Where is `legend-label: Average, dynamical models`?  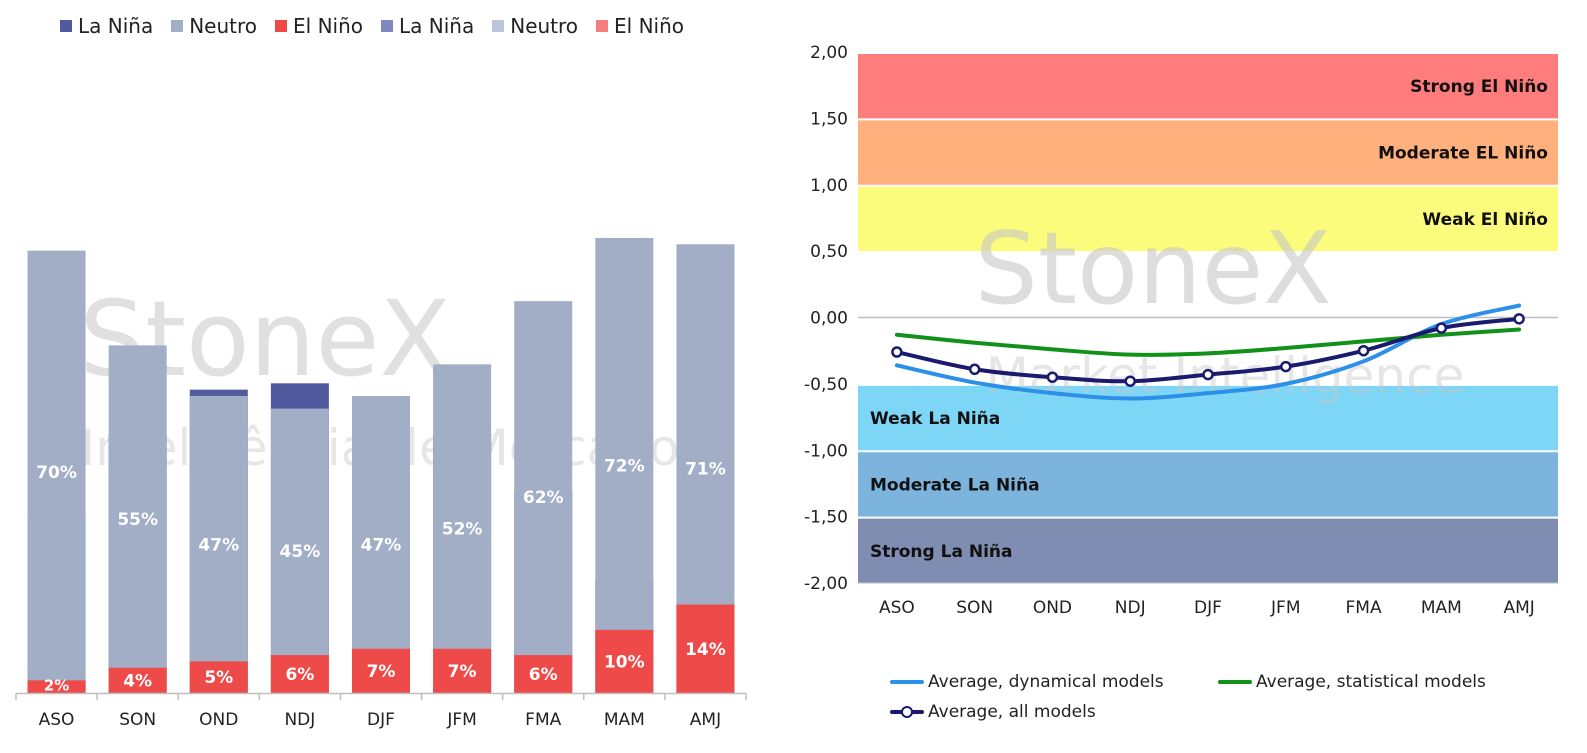 legend-label: Average, dynamical models is located at coordinates (1046, 682).